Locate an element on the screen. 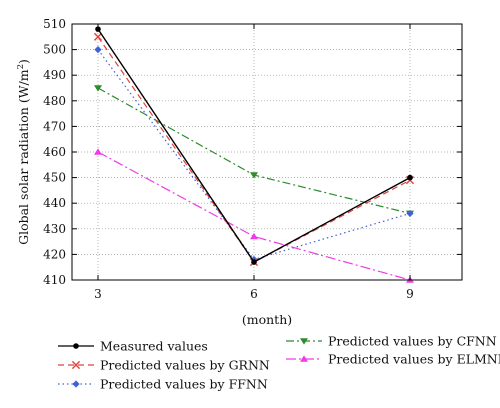 Image resolution: width=500 pixels, height=408 pixels. legend-label: Predicted values by ELMNN is located at coordinates (414, 359).